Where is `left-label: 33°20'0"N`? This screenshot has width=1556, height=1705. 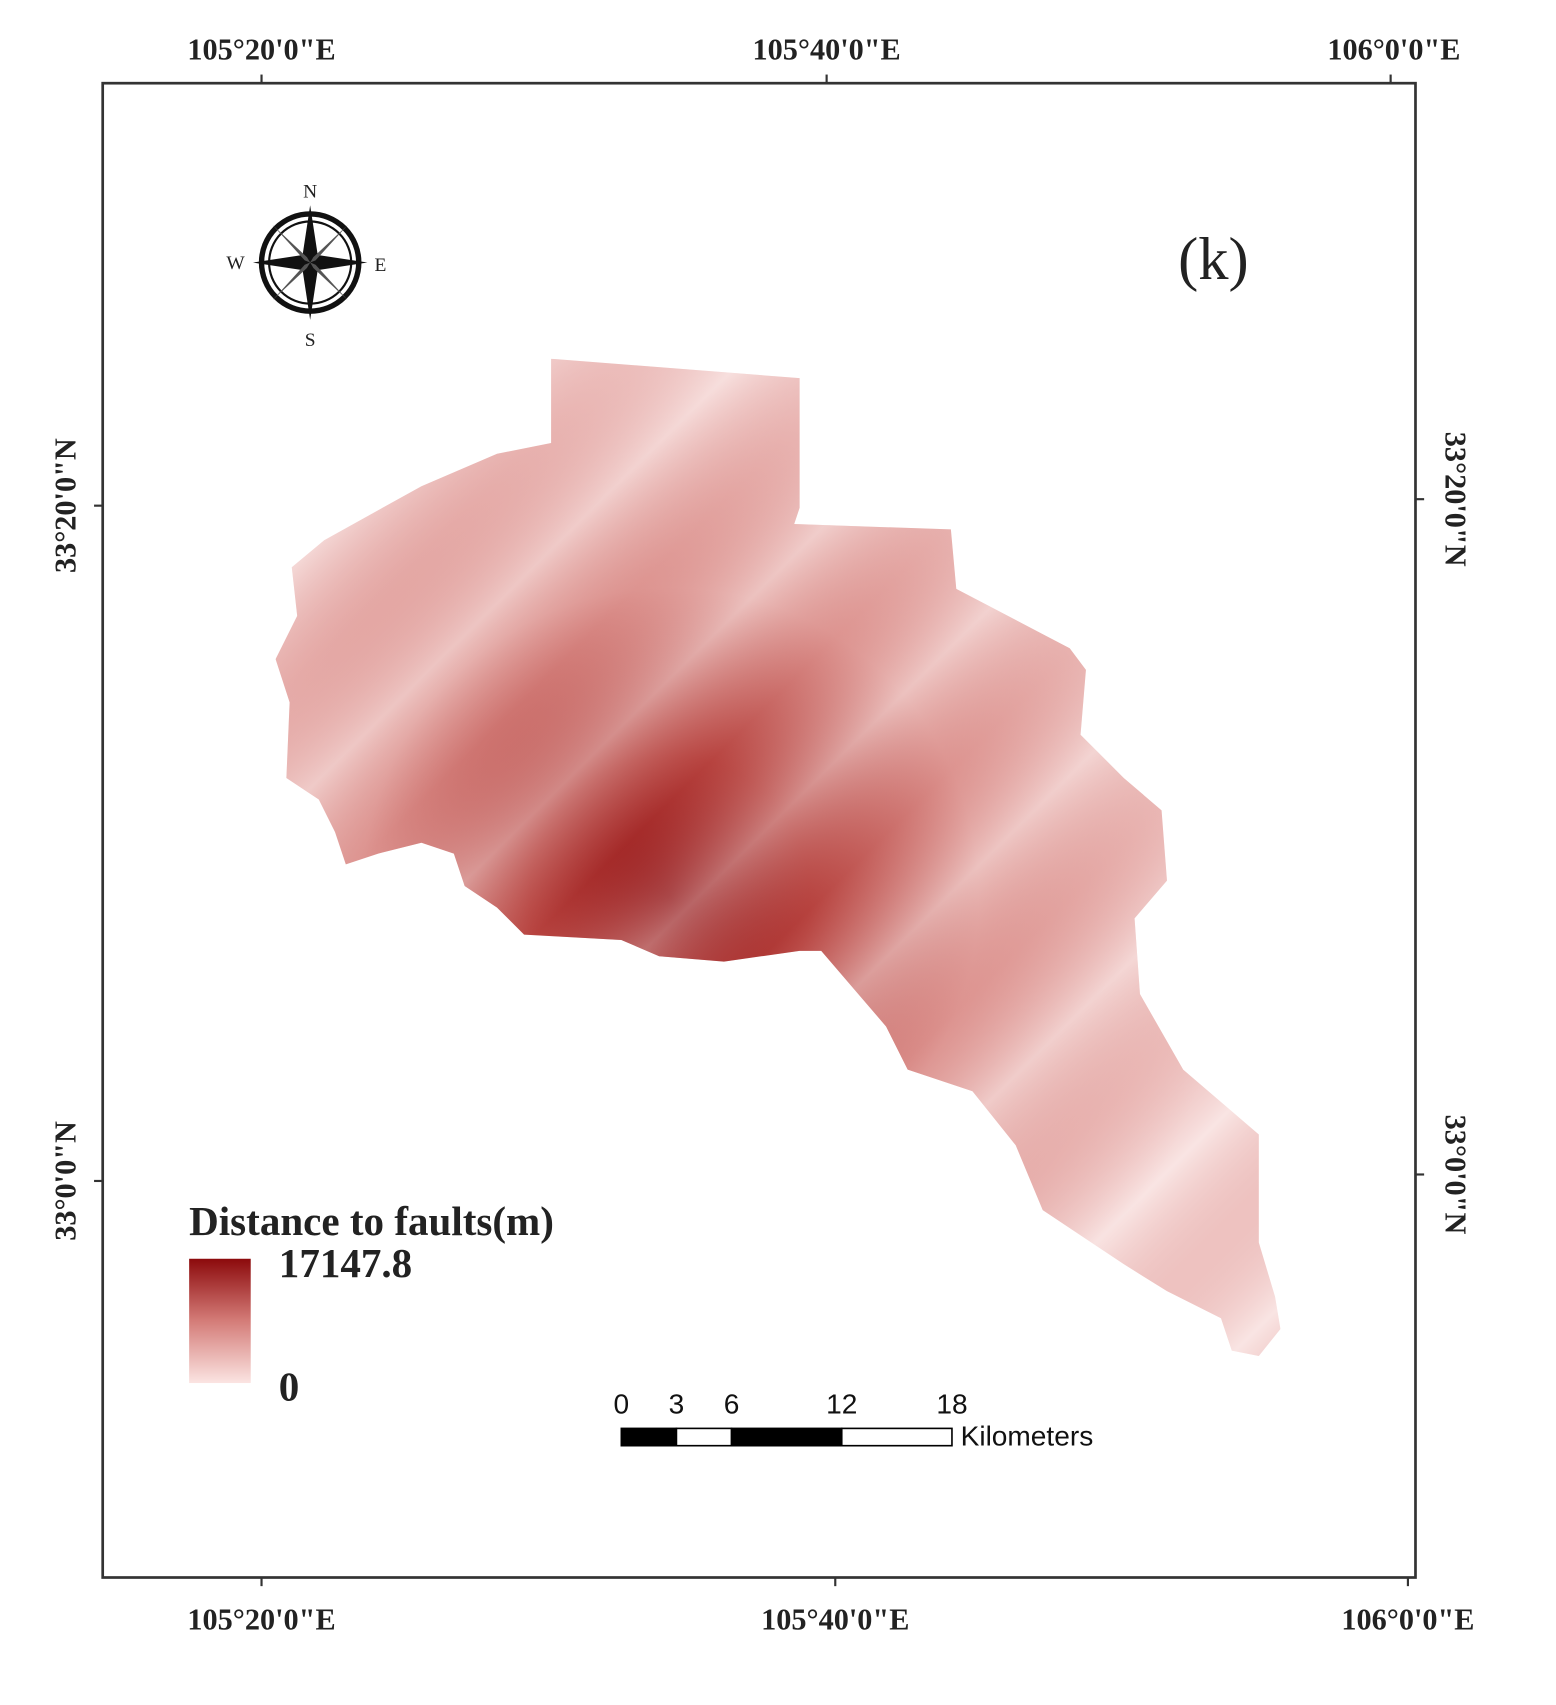 left-label: 33°20'0"N is located at coordinates (66, 505).